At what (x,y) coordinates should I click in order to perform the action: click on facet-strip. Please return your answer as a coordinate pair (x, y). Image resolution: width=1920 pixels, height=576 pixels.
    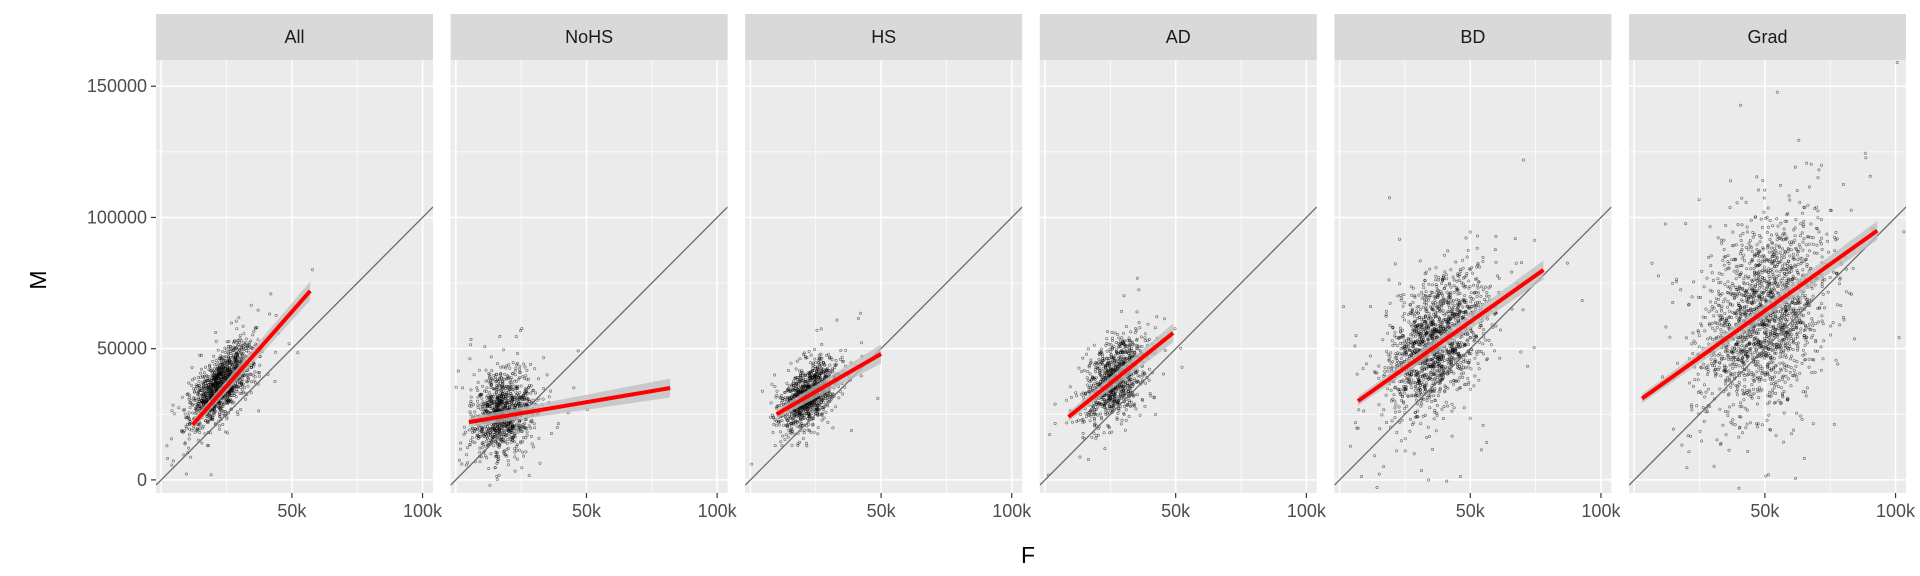
    Looking at the image, I should click on (589, 37).